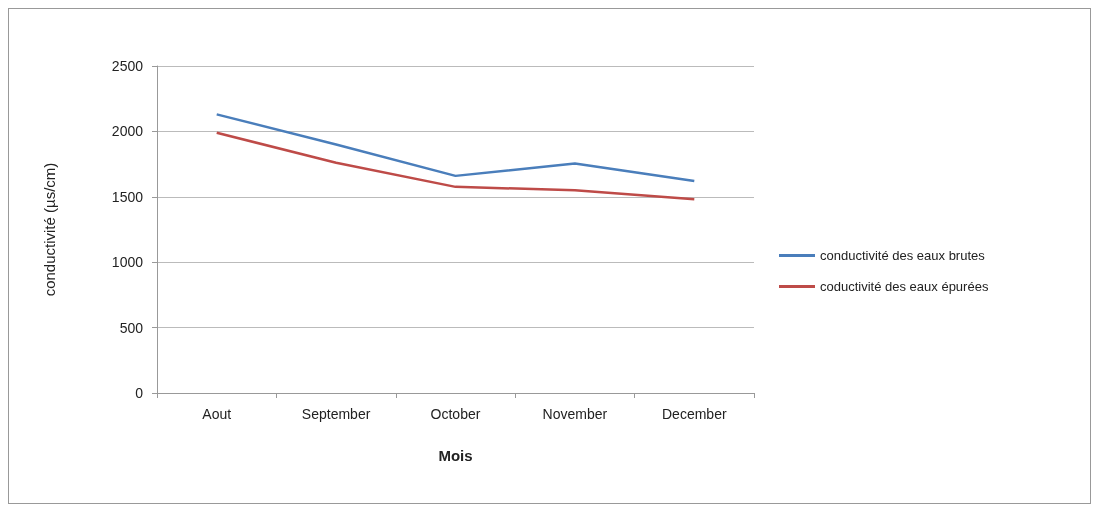 This screenshot has width=1099, height=512. Describe the element at coordinates (139, 393) in the screenshot. I see `y-tick-label: 0` at that location.